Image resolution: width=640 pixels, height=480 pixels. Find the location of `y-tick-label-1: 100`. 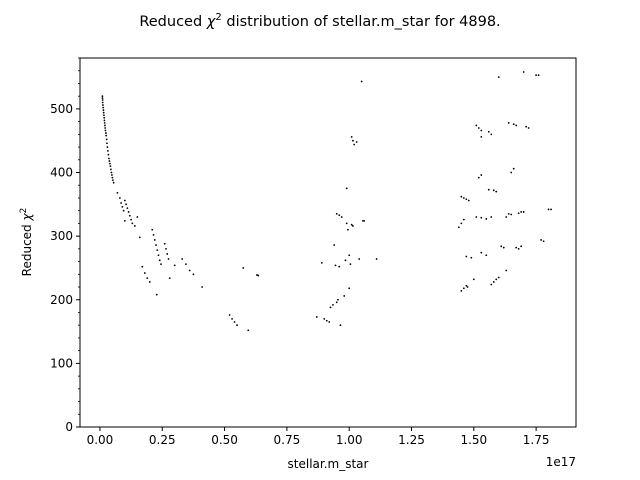

y-tick-label-1: 100 is located at coordinates (61, 363).